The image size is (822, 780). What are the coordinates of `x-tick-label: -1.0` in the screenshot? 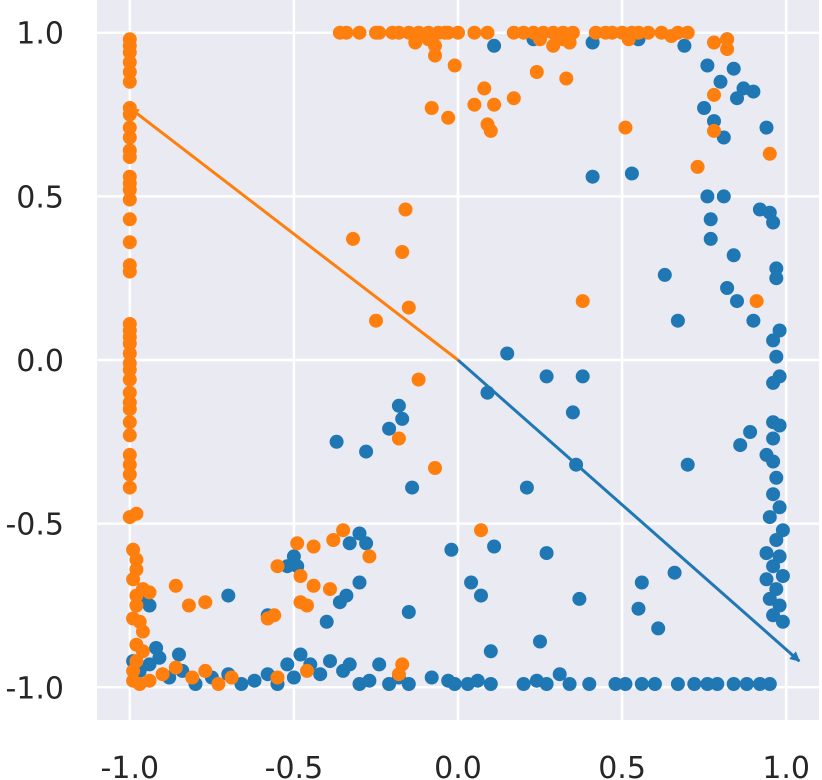 It's located at (130, 765).